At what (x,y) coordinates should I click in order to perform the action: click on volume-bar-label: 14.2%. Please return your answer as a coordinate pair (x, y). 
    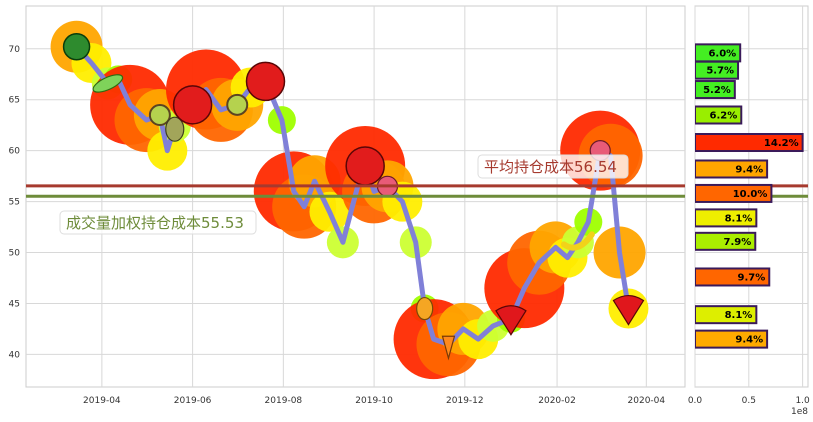
    Looking at the image, I should click on (781, 143).